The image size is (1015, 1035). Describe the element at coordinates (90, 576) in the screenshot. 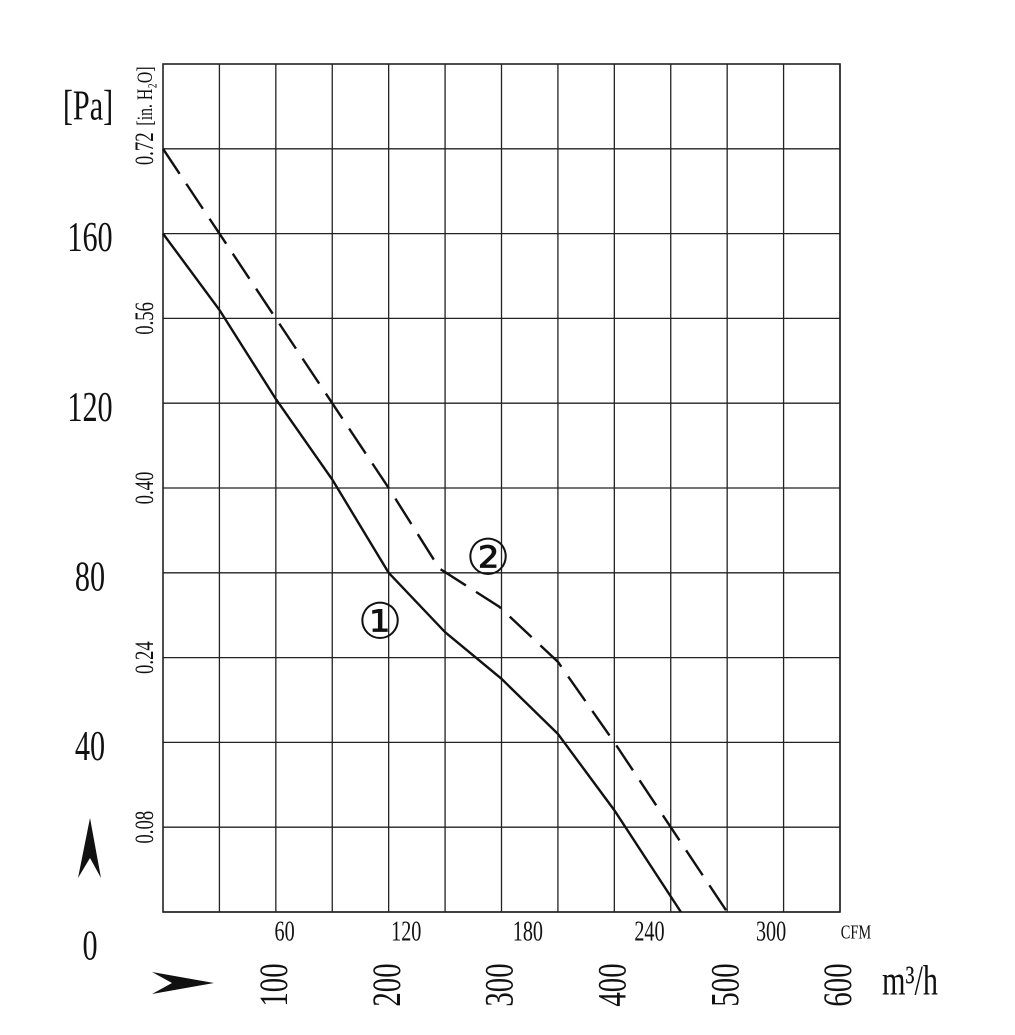

I see `y-tick-label: 80` at that location.